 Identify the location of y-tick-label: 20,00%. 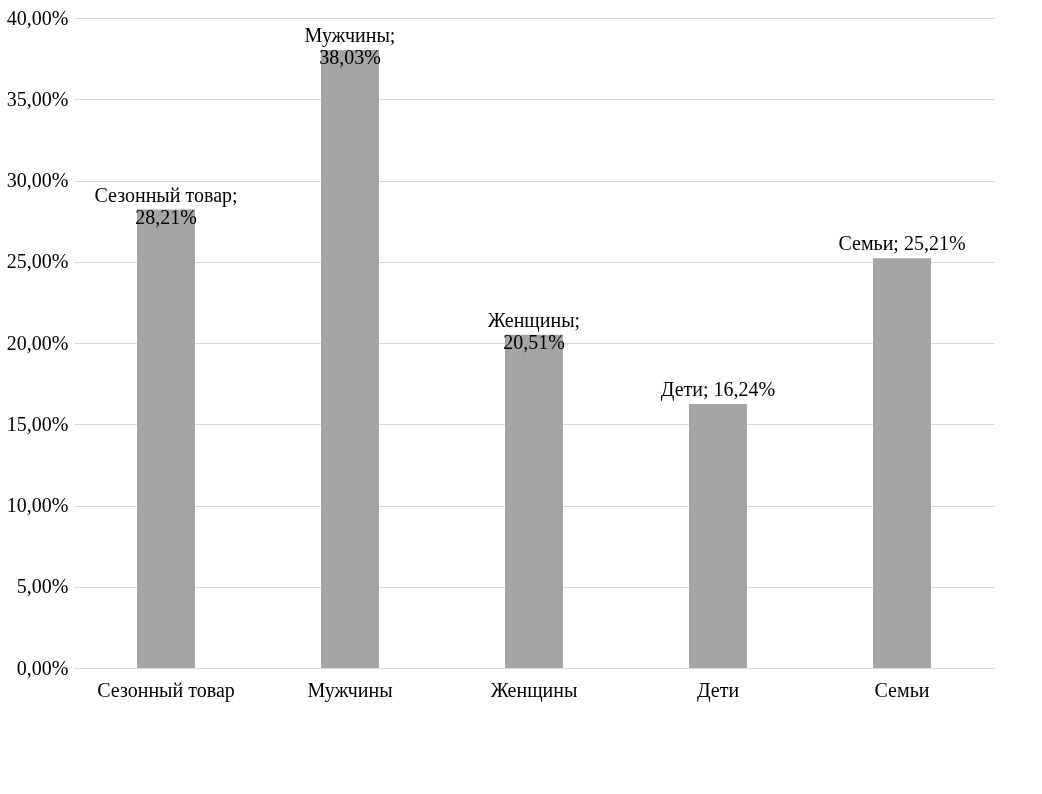
(37, 342).